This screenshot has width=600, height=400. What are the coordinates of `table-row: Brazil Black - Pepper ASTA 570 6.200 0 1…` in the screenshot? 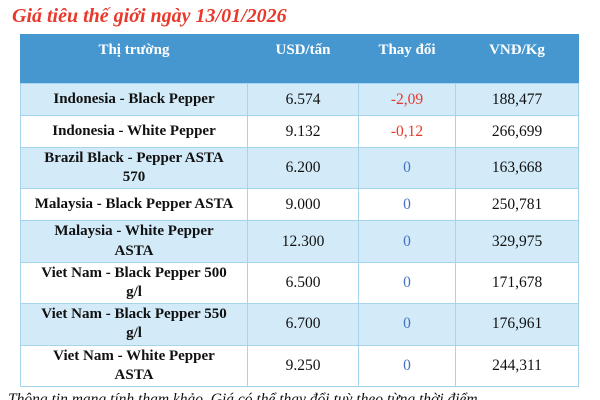 It's located at (299, 168).